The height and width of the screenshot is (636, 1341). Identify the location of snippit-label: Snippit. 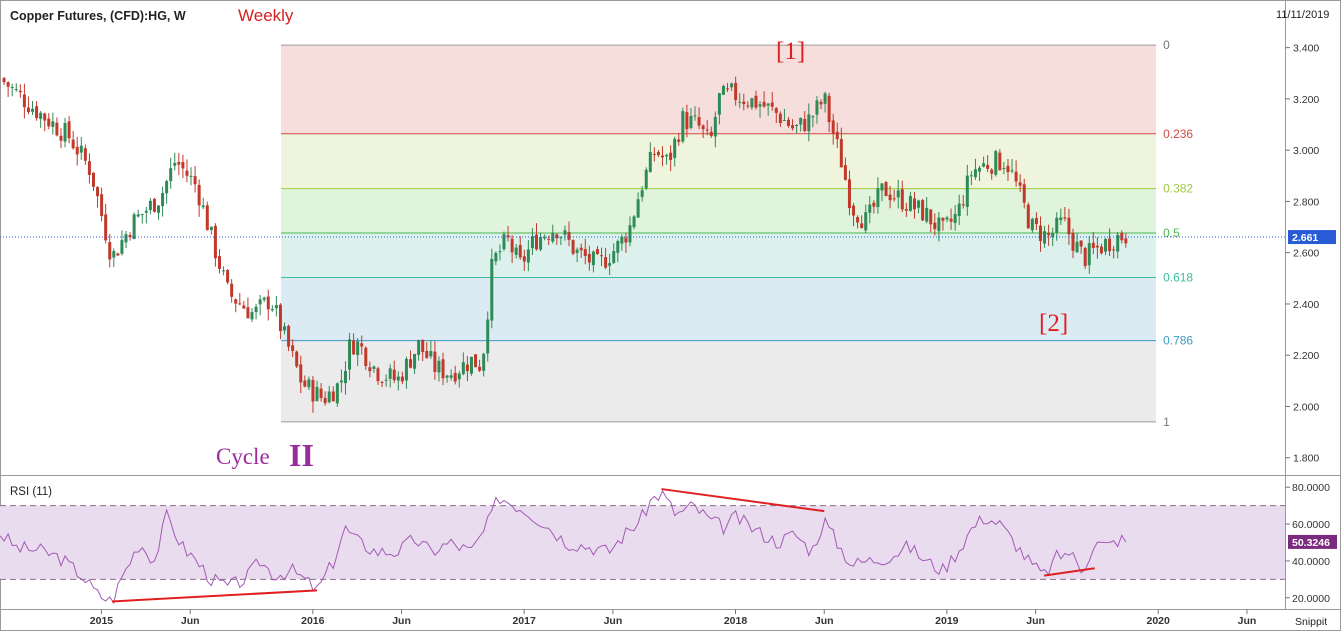
(1311, 622).